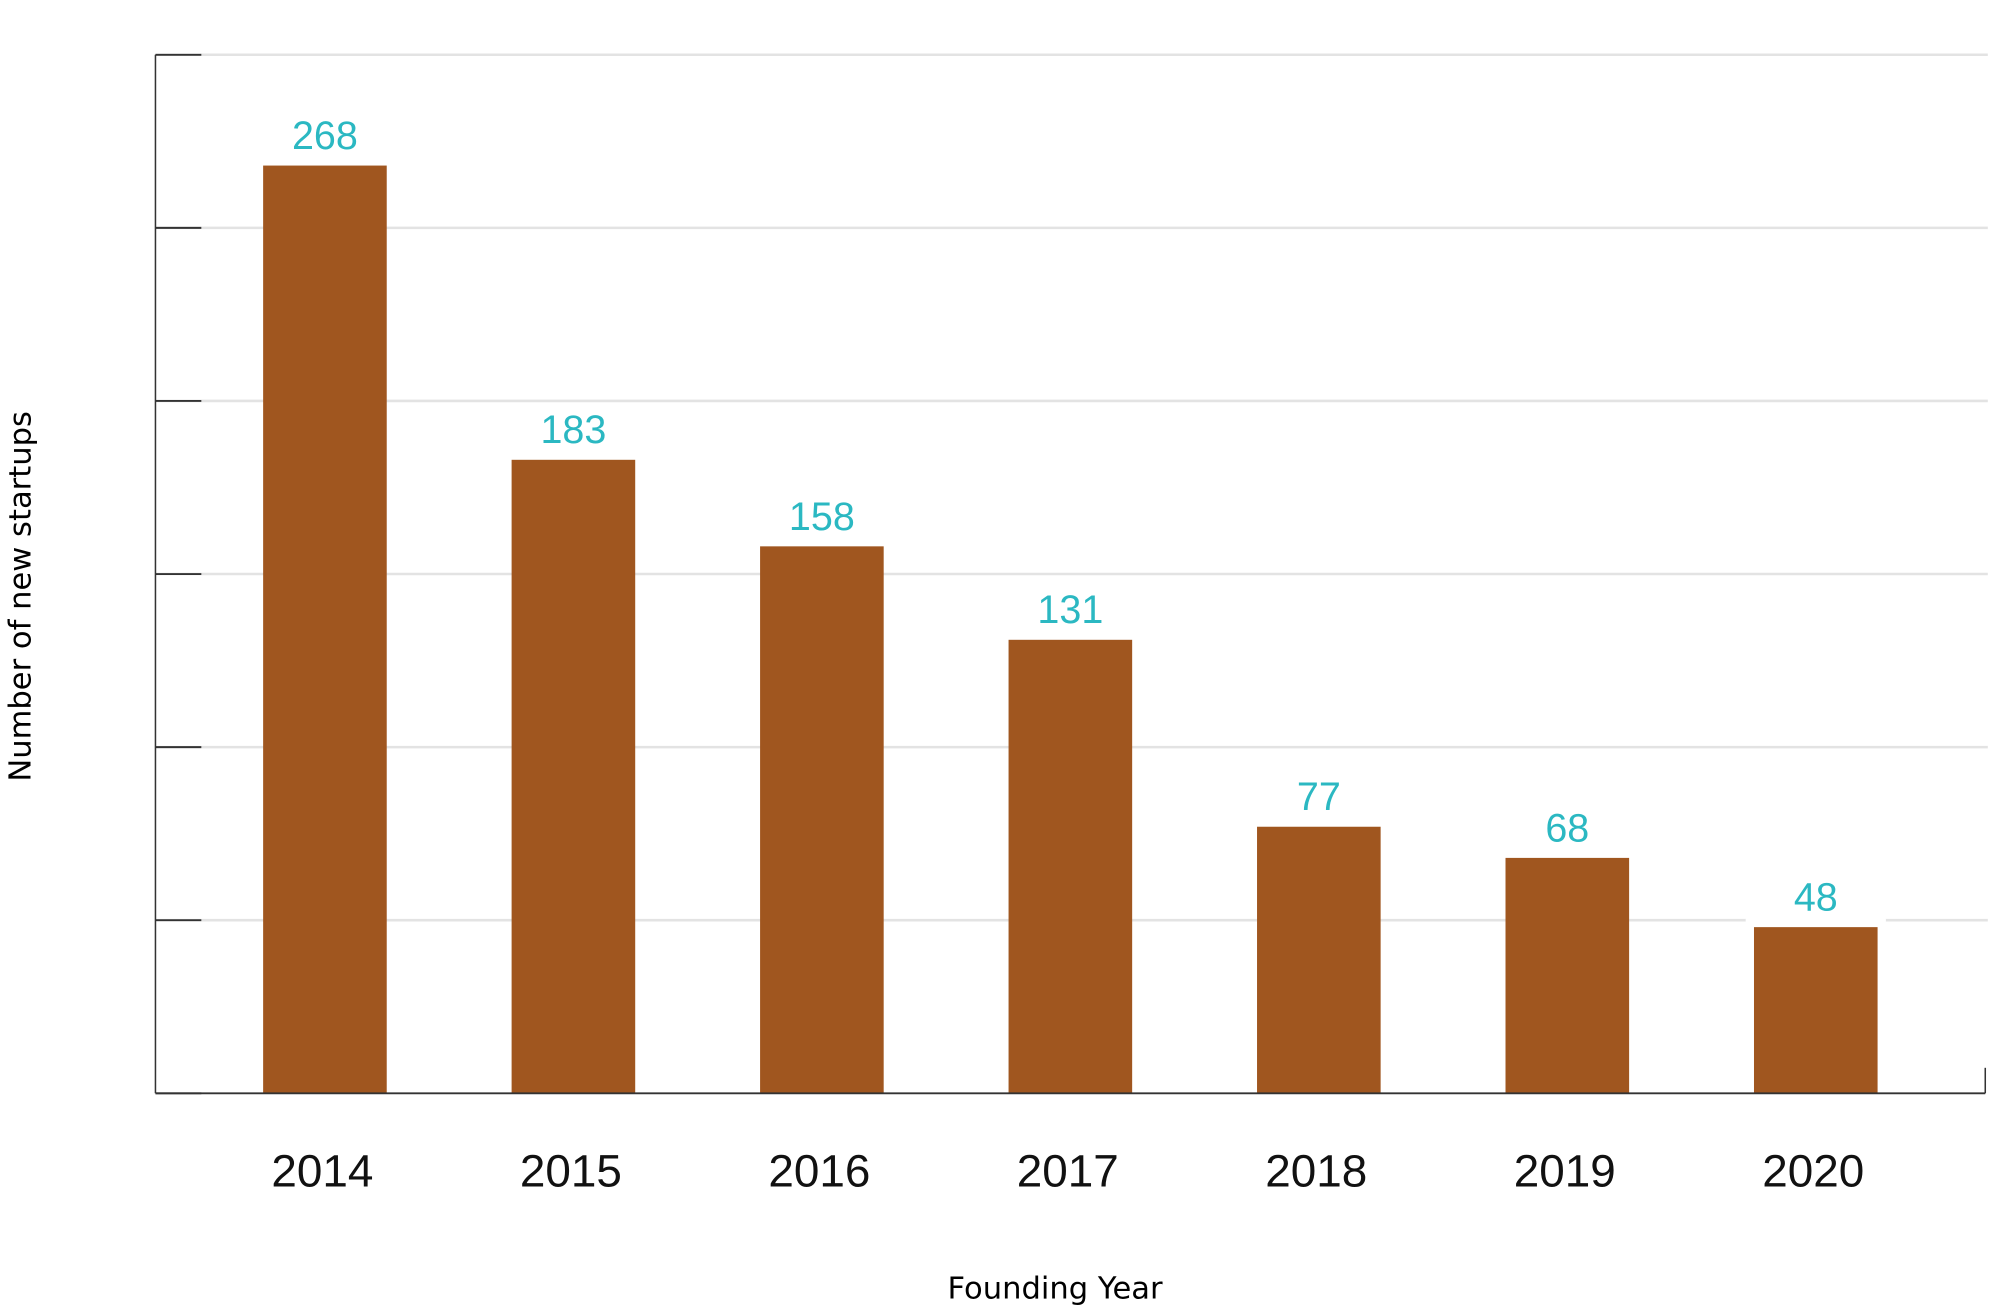 The image size is (1998, 1315). What do you see at coordinates (571, 1170) in the screenshot?
I see `x-tick-label-2015: 2015` at bounding box center [571, 1170].